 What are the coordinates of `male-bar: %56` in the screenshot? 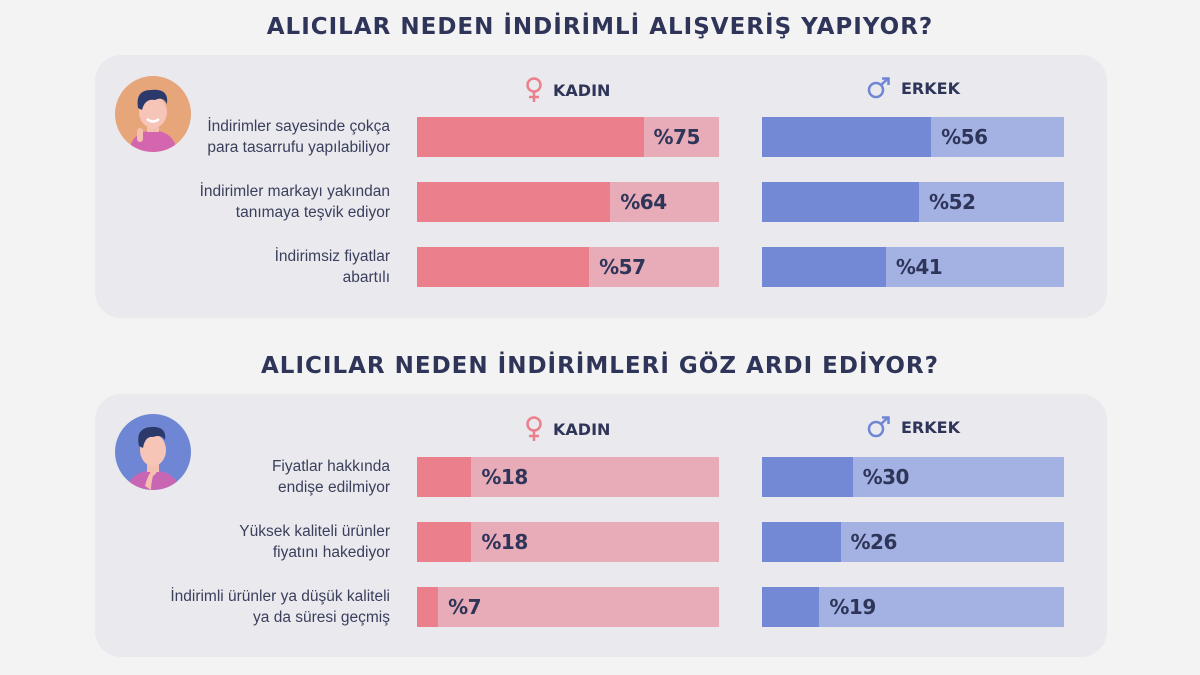 It's located at (913, 137).